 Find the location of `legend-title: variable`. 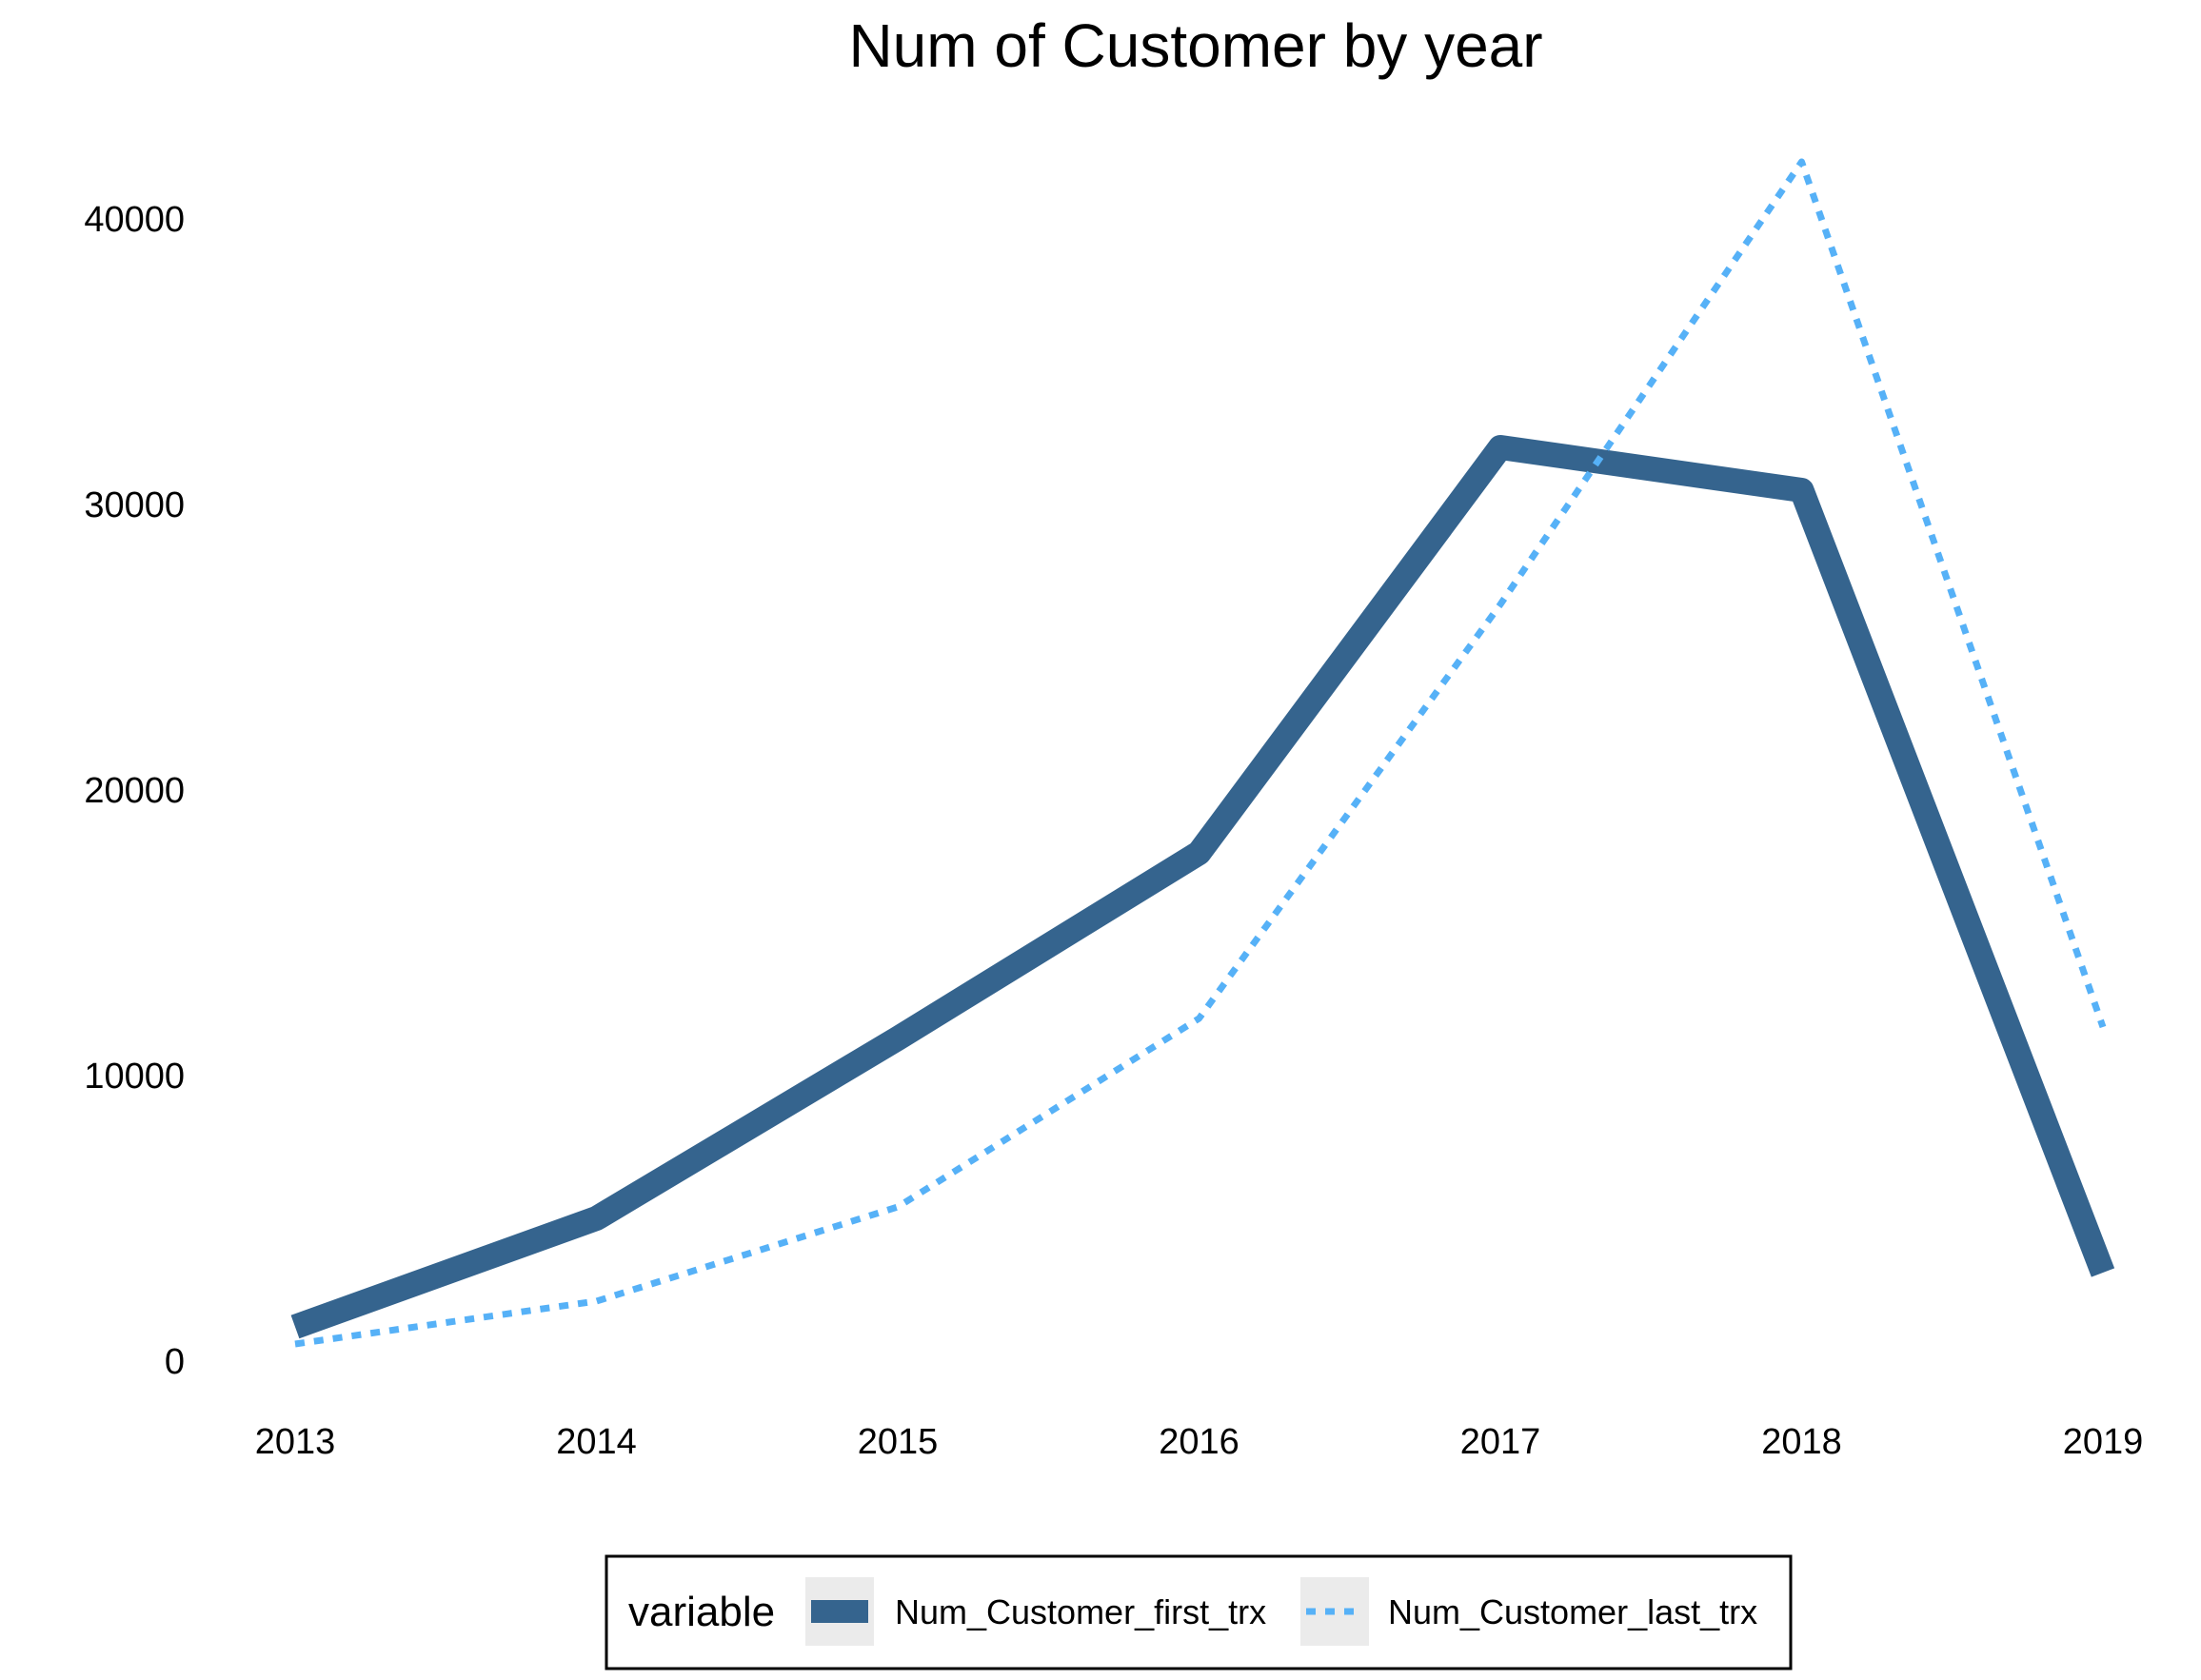

legend-title: variable is located at coordinates (701, 1612).